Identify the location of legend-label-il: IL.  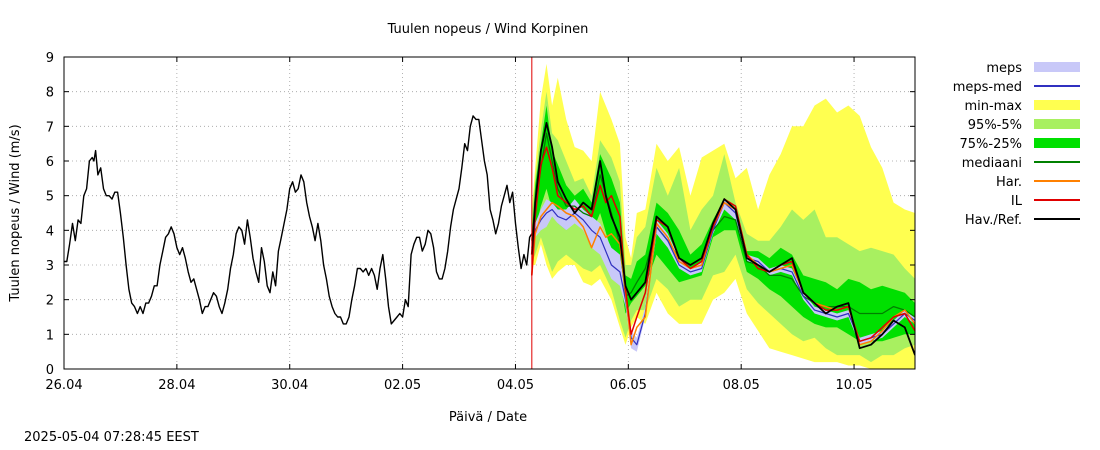
(1017, 201).